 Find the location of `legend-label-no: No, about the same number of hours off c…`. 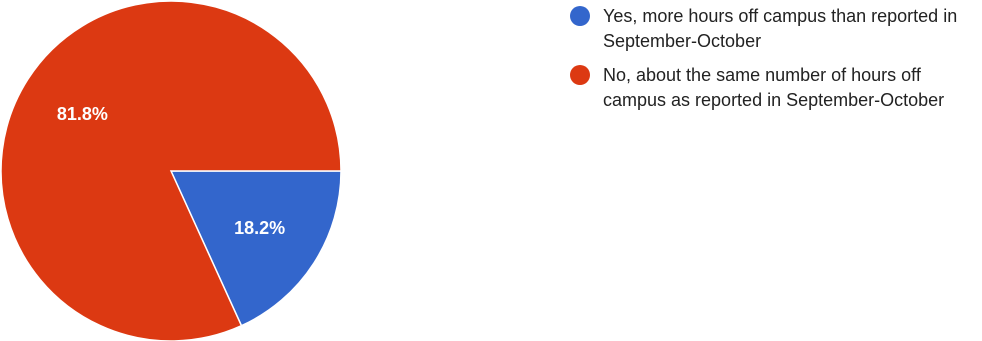

legend-label-no: No, about the same number of hours off c… is located at coordinates (774, 87).